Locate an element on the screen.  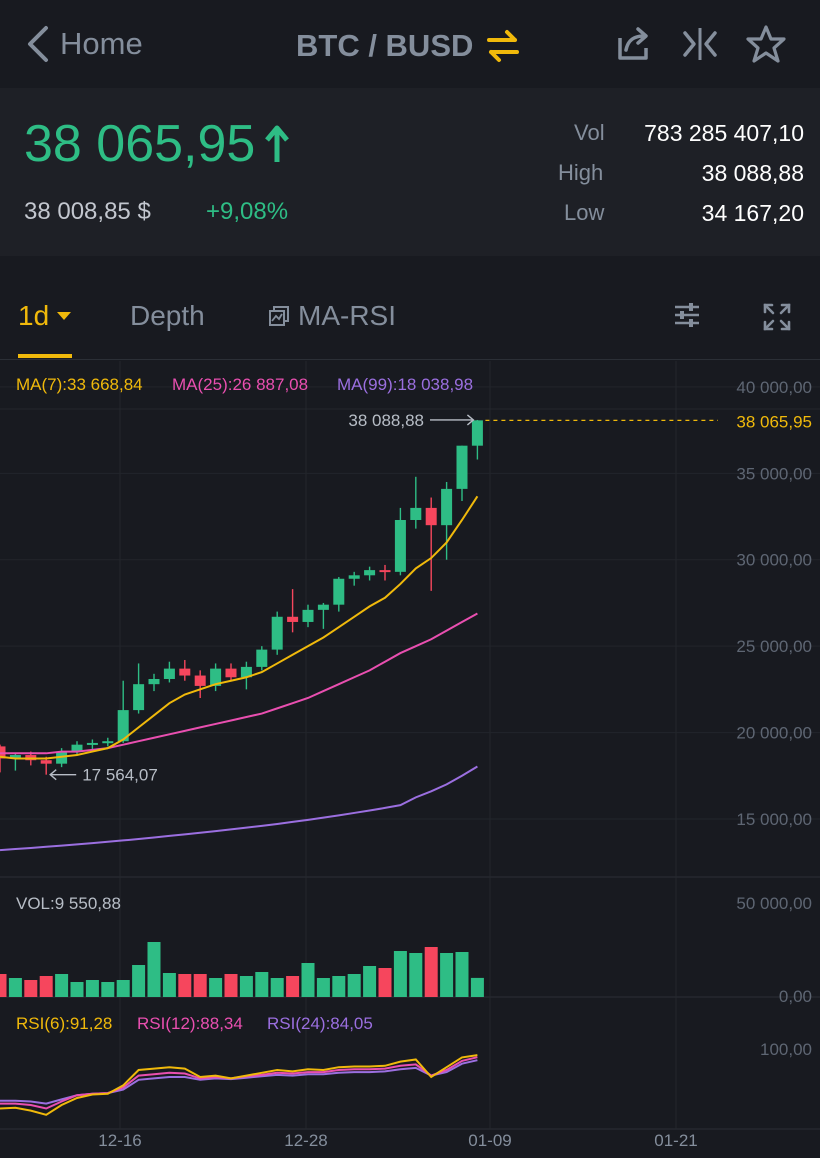
low-label: Low is located at coordinates (584, 212).